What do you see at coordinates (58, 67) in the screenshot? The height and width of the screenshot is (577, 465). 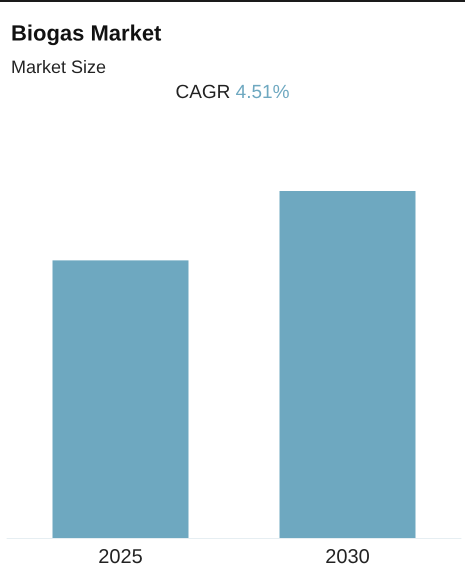 I see `chart-subtitle: Market Size` at bounding box center [58, 67].